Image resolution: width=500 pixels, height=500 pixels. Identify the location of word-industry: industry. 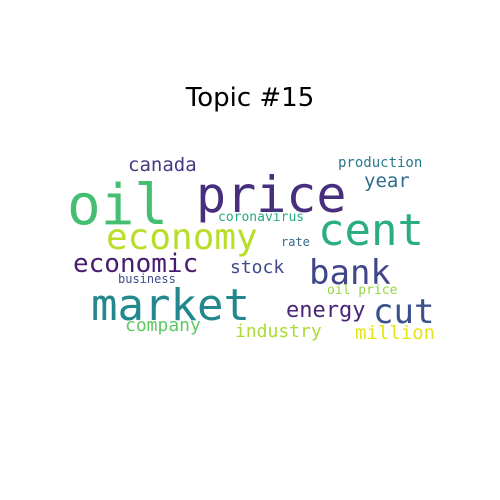
(278, 332).